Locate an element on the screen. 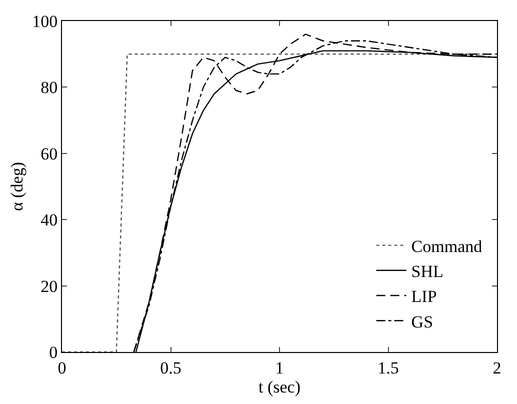 This screenshot has height=404, width=517. legend-label: Command is located at coordinates (447, 246).